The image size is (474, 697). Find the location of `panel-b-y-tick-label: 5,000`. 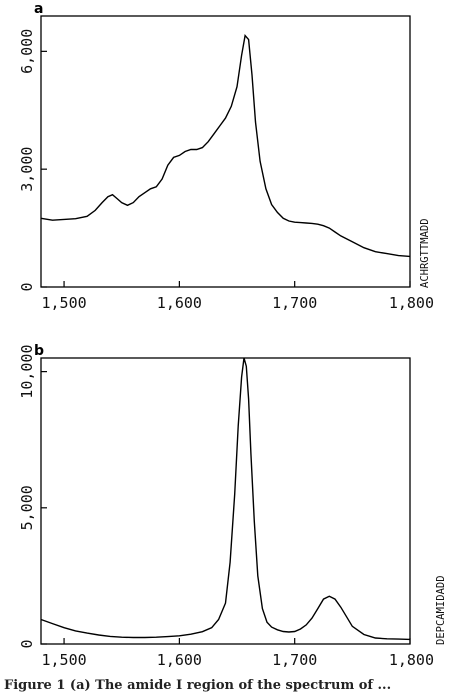

panel-b-y-tick-label: 5,000 is located at coordinates (27, 507).